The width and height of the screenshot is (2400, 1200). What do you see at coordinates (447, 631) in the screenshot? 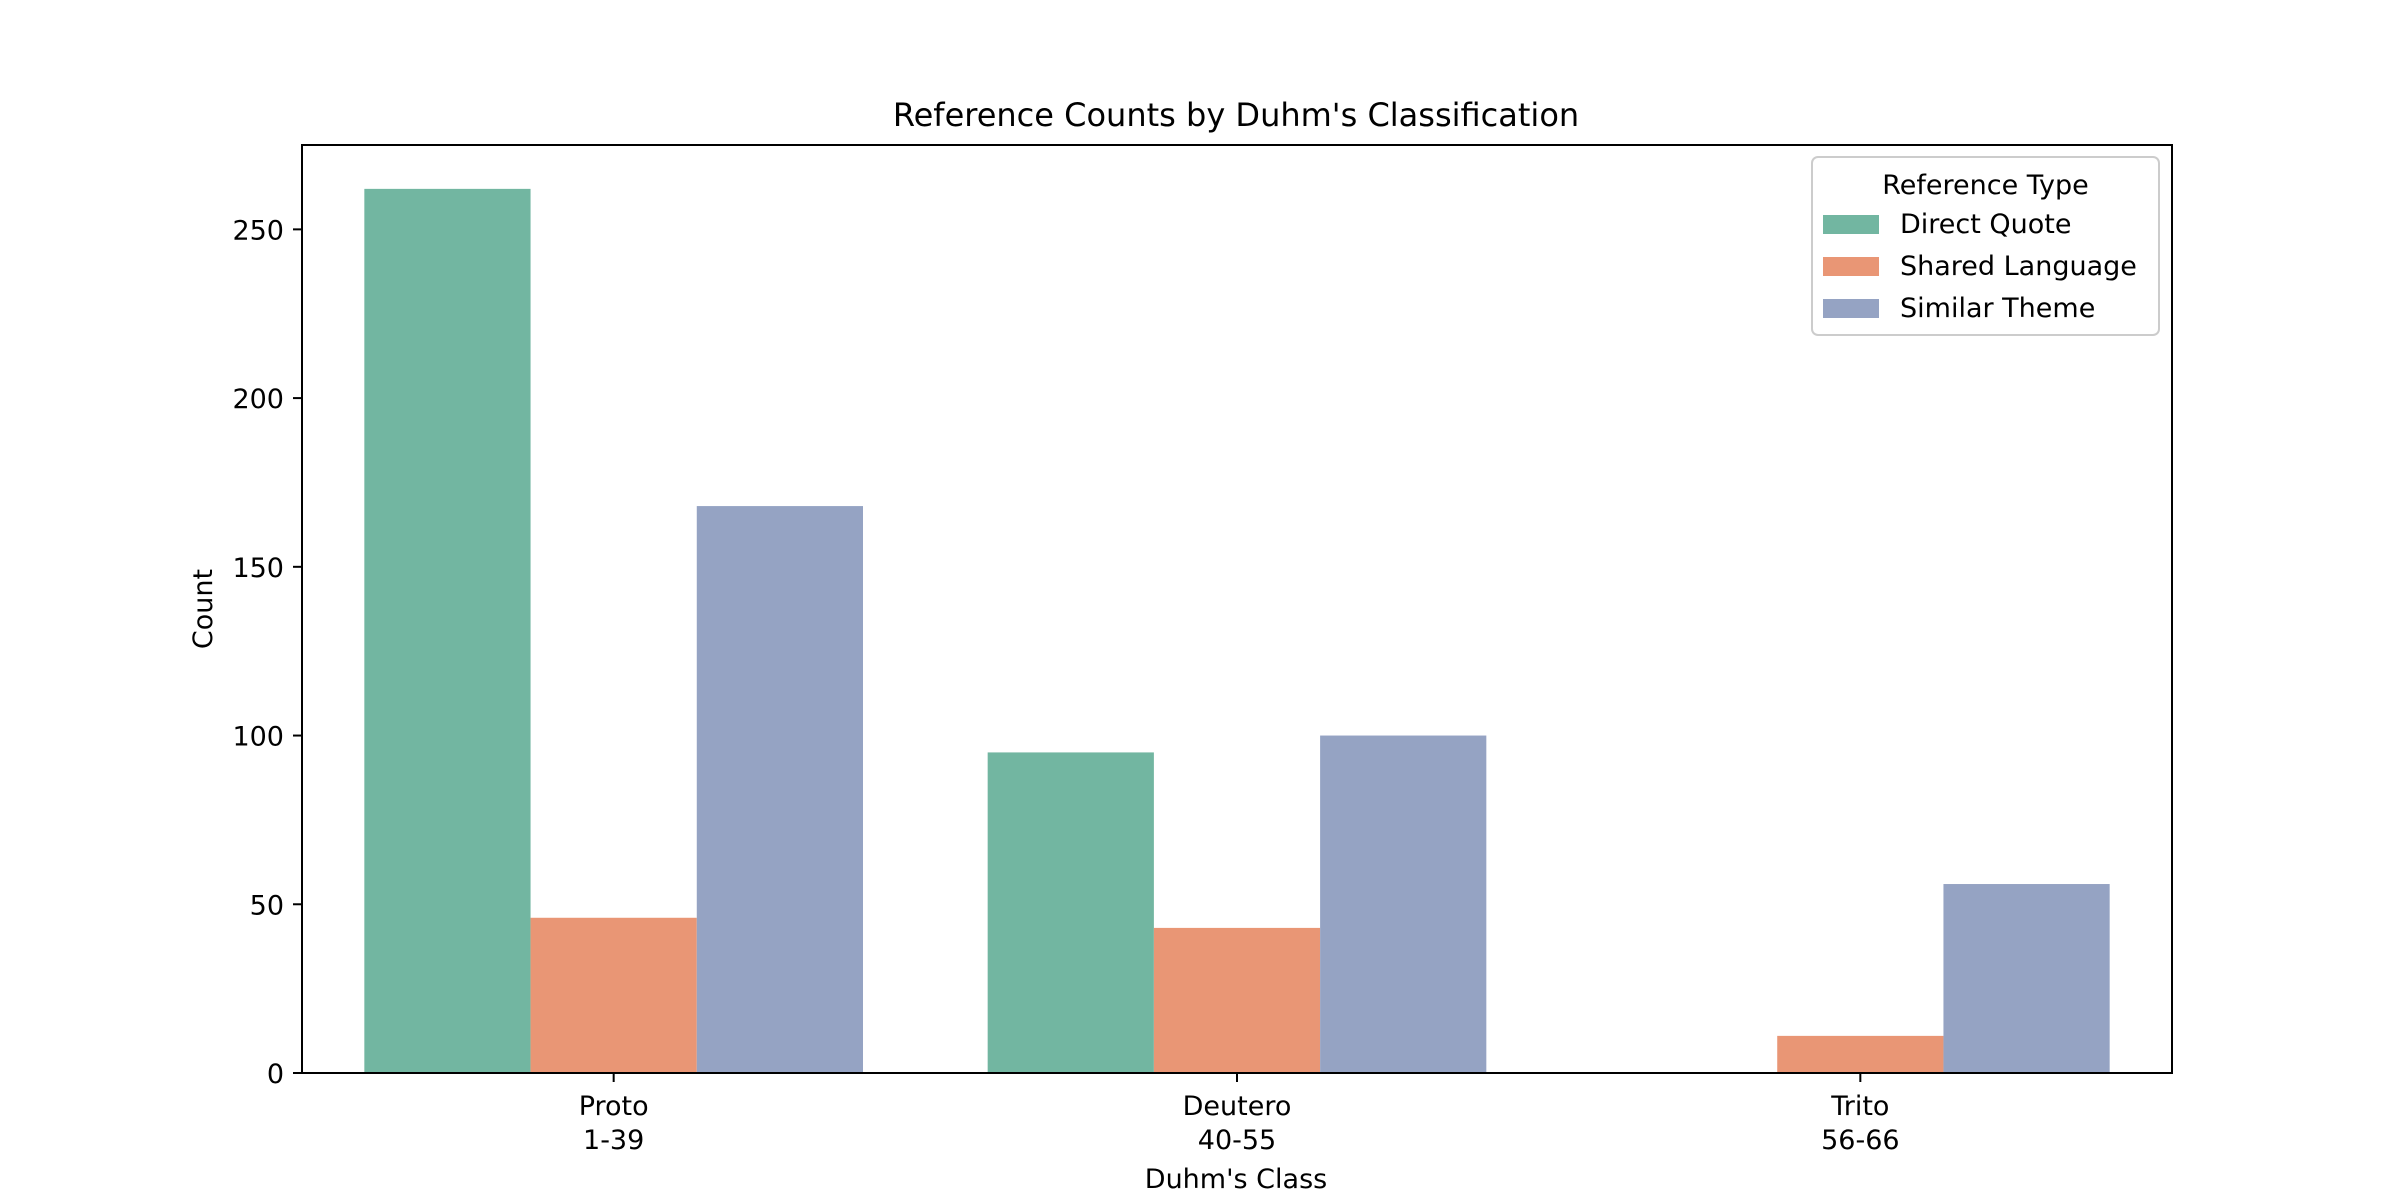
I see `bar-proto-direct-quote` at bounding box center [447, 631].